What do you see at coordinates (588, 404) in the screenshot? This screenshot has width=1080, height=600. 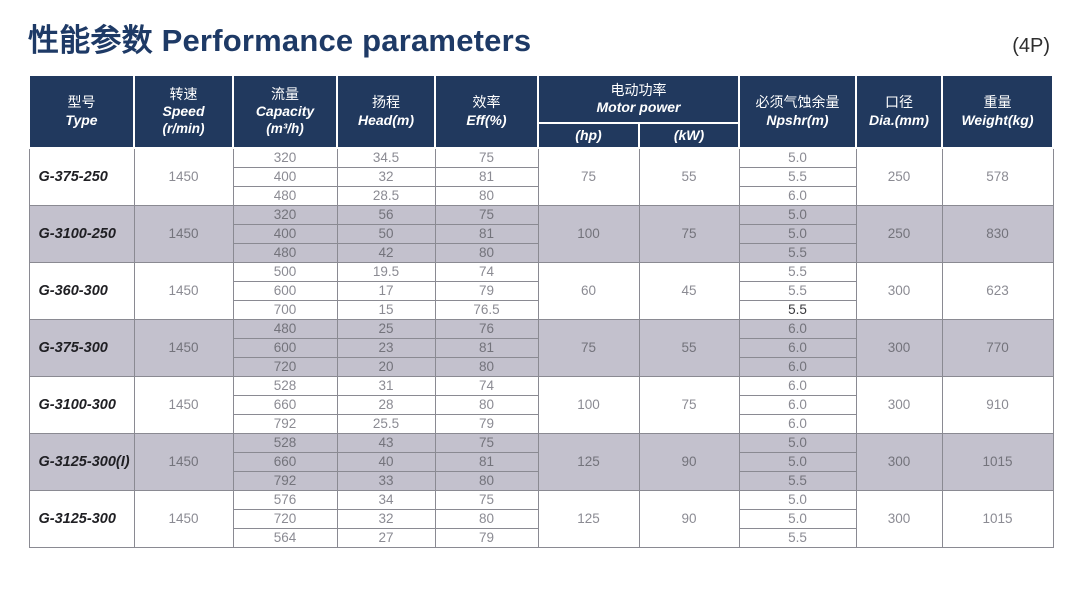 I see `hp-cell: 100` at bounding box center [588, 404].